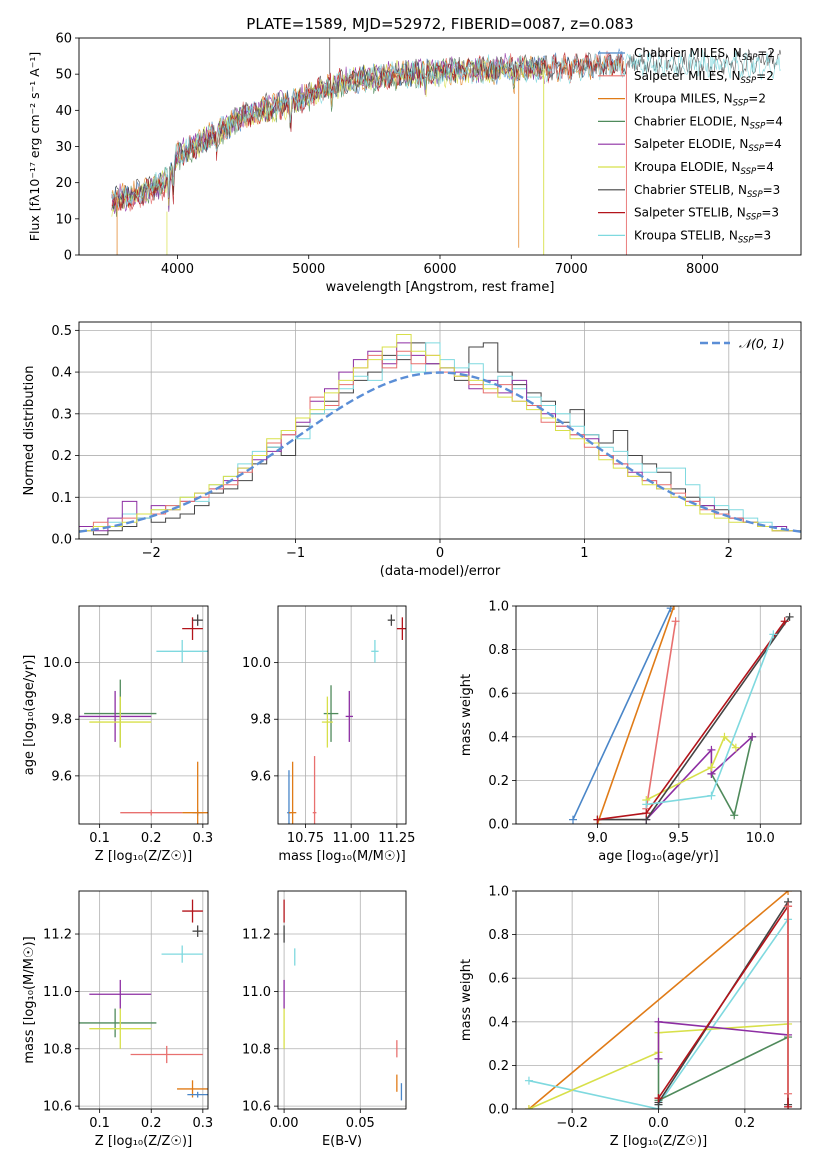 The height and width of the screenshot is (1174, 819). I want to click on x-tick-label: 11.25, so click(396, 838).